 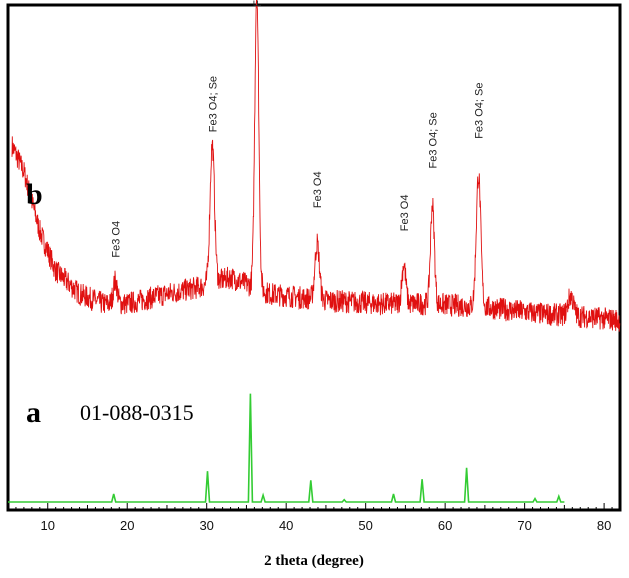 What do you see at coordinates (314, 518) in the screenshot?
I see `x-axis: 10 20 30 40 50 60 70 80` at bounding box center [314, 518].